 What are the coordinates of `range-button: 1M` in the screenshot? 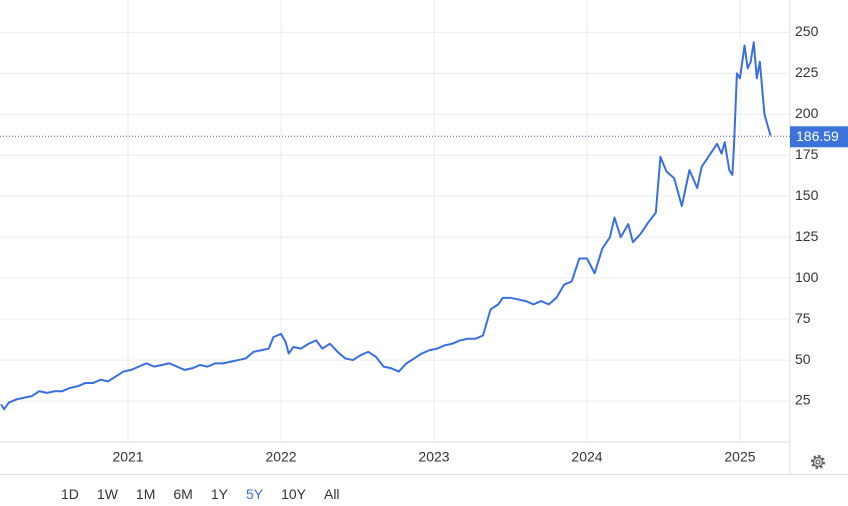 It's located at (145, 494).